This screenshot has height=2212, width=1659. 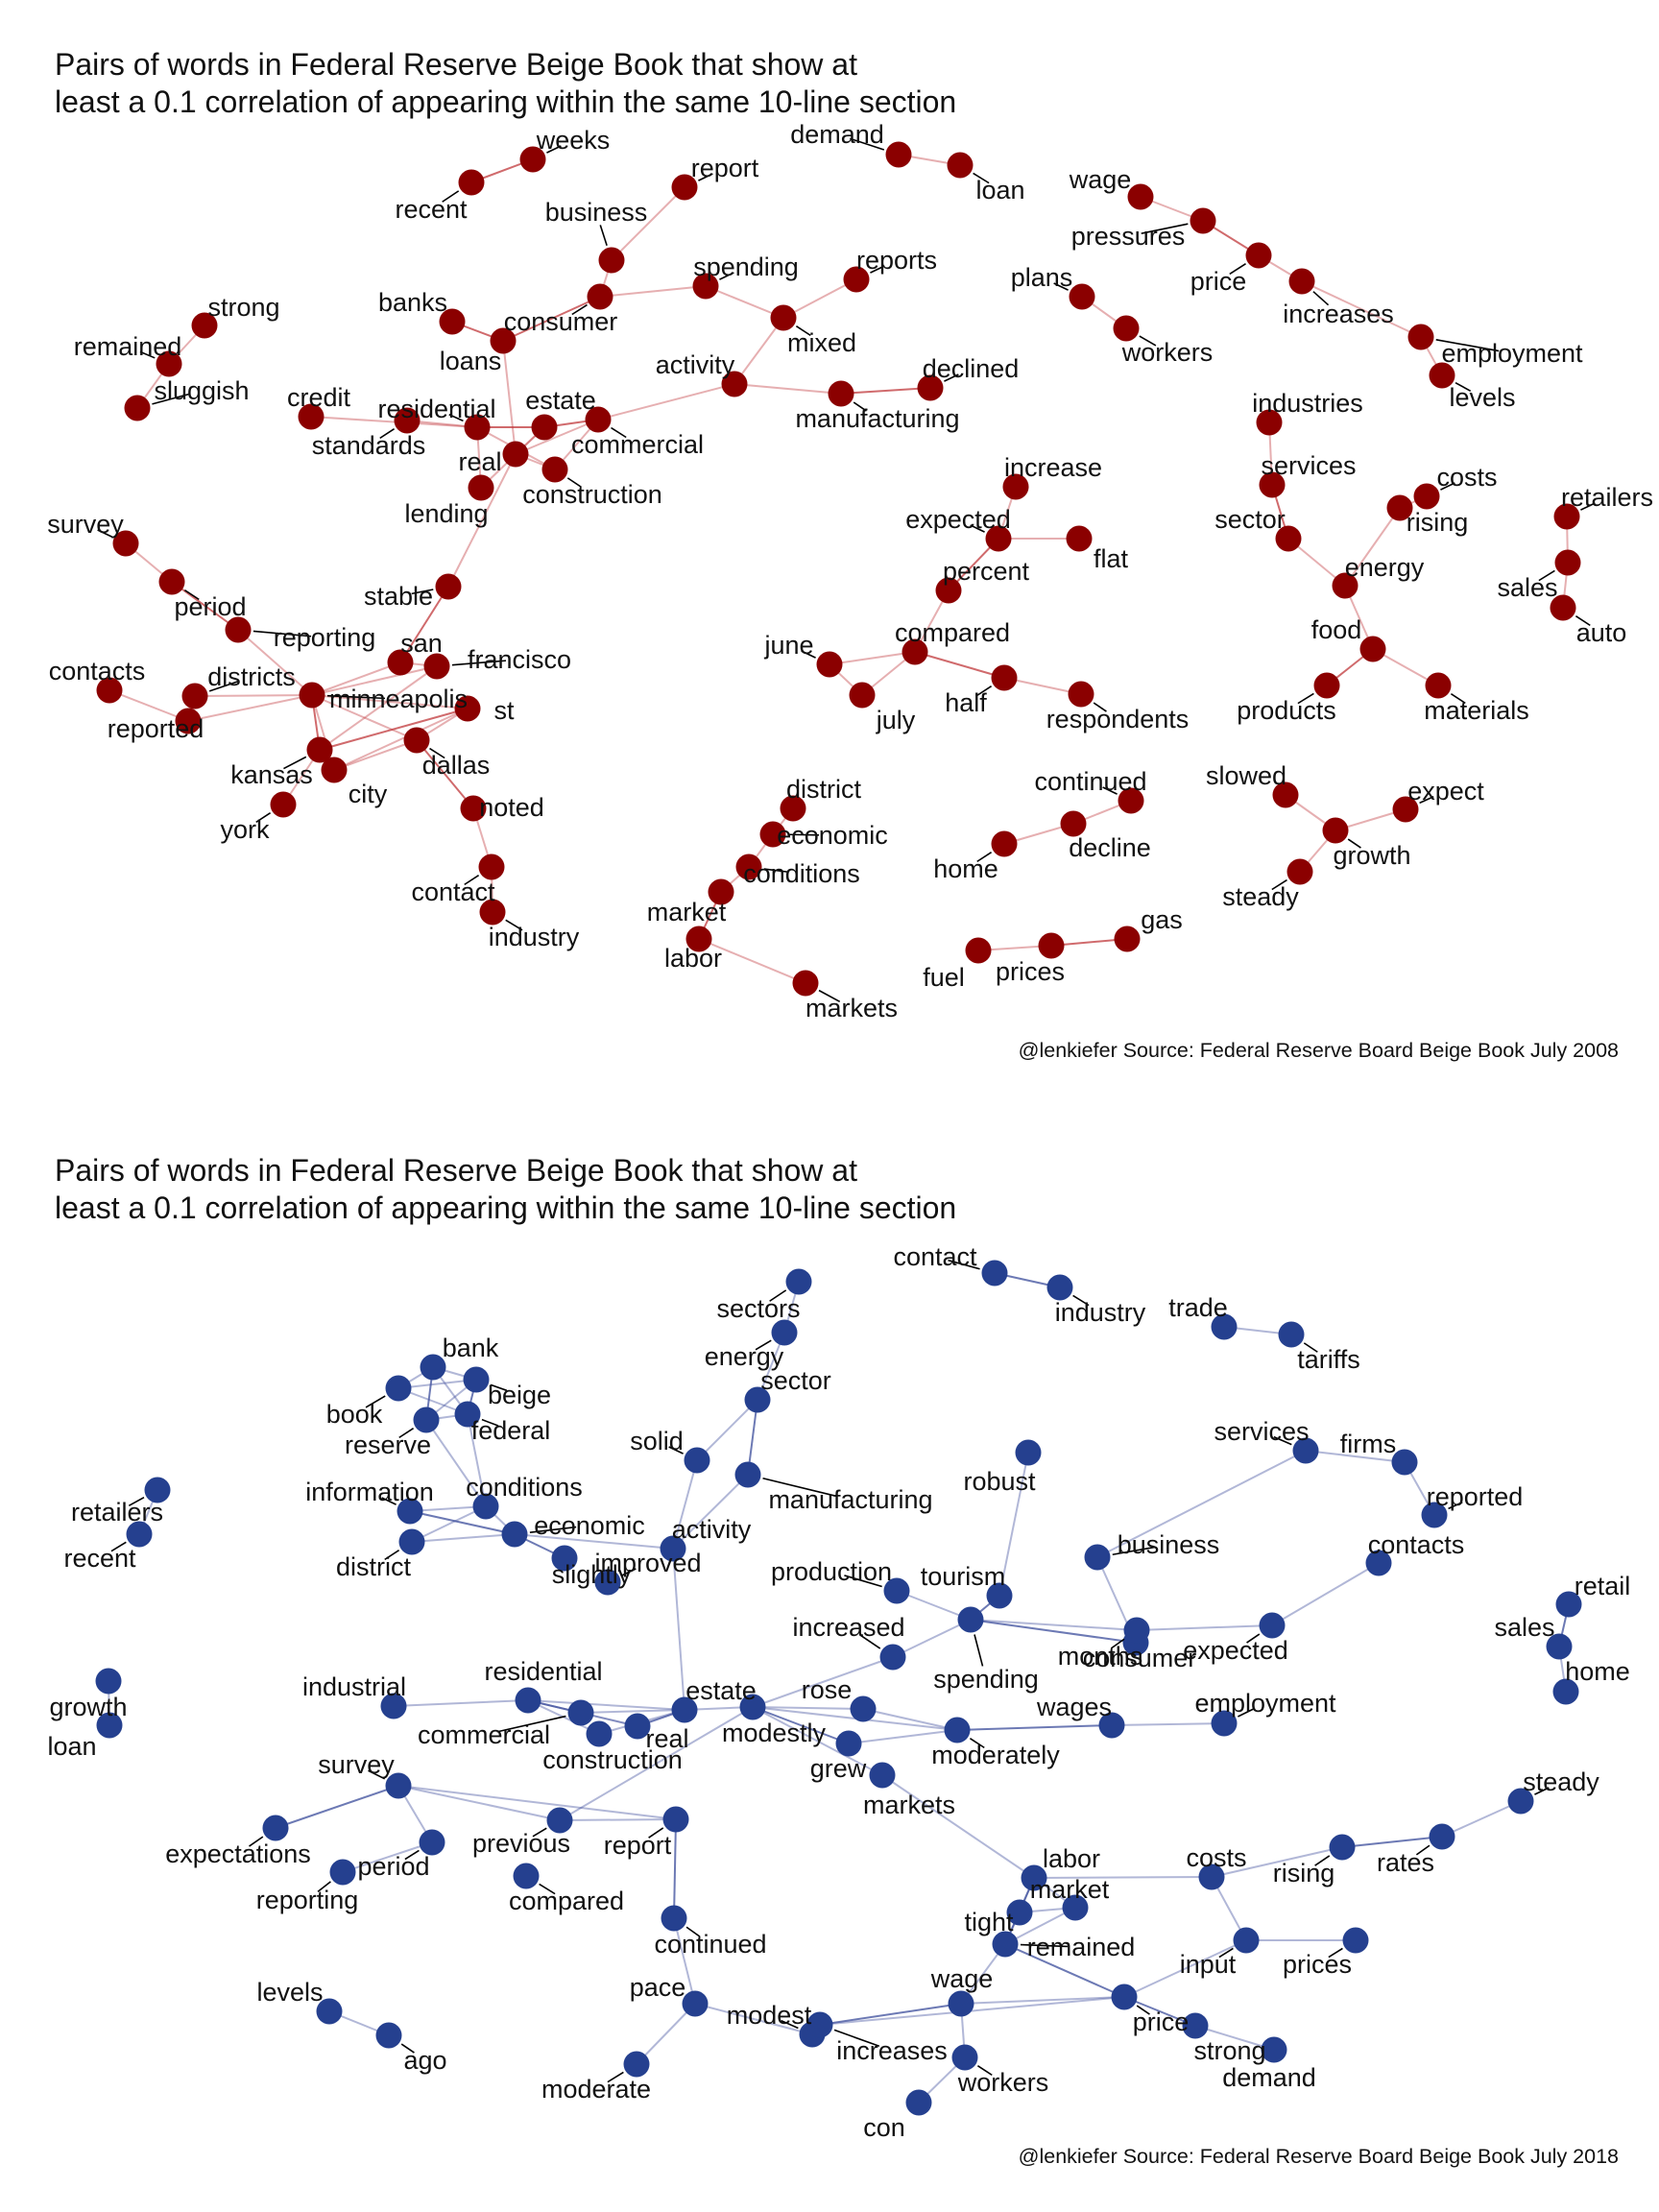 I want to click on edge-continued-pace, so click(x=684, y=1961).